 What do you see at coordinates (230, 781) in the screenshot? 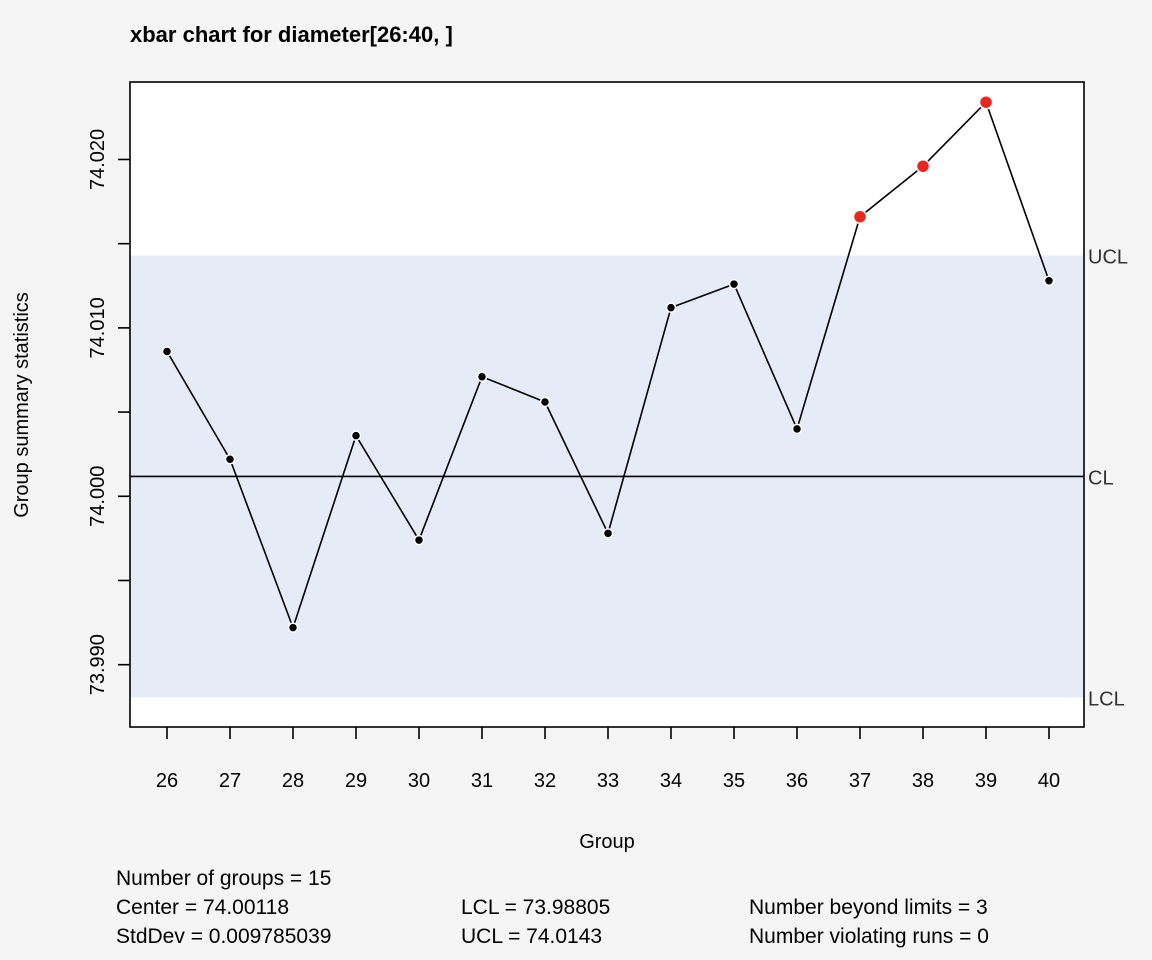
I see `x-tick-label: 27` at bounding box center [230, 781].